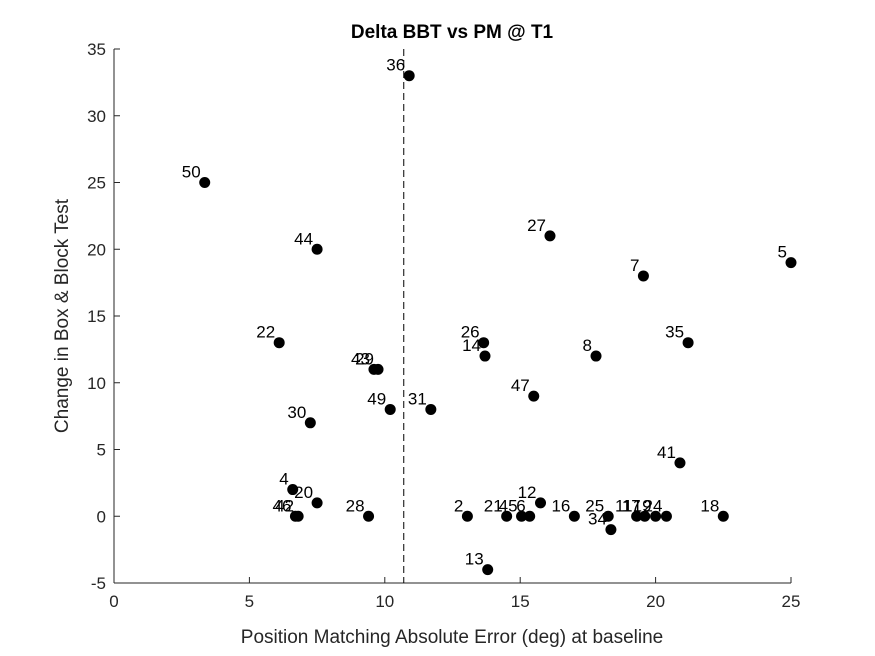 The width and height of the screenshot is (875, 656). What do you see at coordinates (474, 559) in the screenshot?
I see `data-point-label: 13` at bounding box center [474, 559].